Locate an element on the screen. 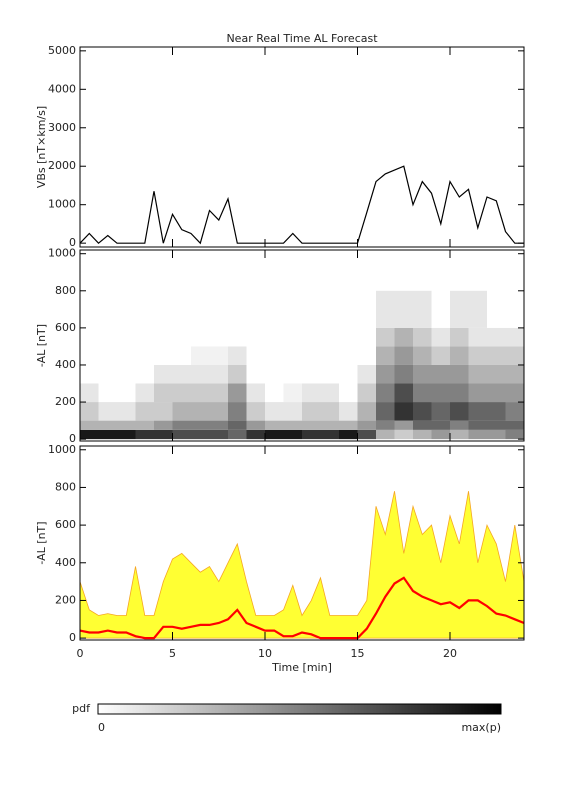 This screenshot has height=792, width=576. y-tick-label: 5000 is located at coordinates (62, 50).